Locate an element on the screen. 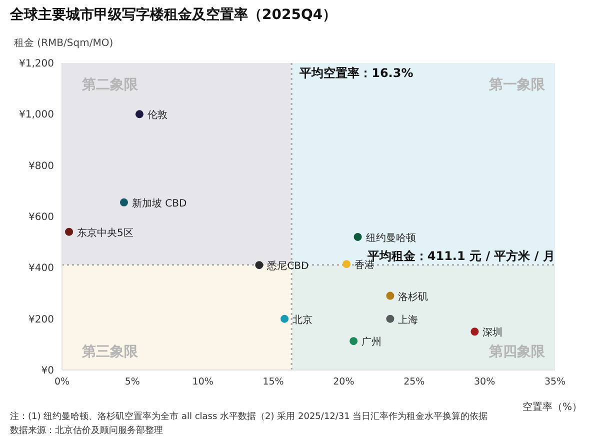  series-label: 伦敦 is located at coordinates (157, 115).